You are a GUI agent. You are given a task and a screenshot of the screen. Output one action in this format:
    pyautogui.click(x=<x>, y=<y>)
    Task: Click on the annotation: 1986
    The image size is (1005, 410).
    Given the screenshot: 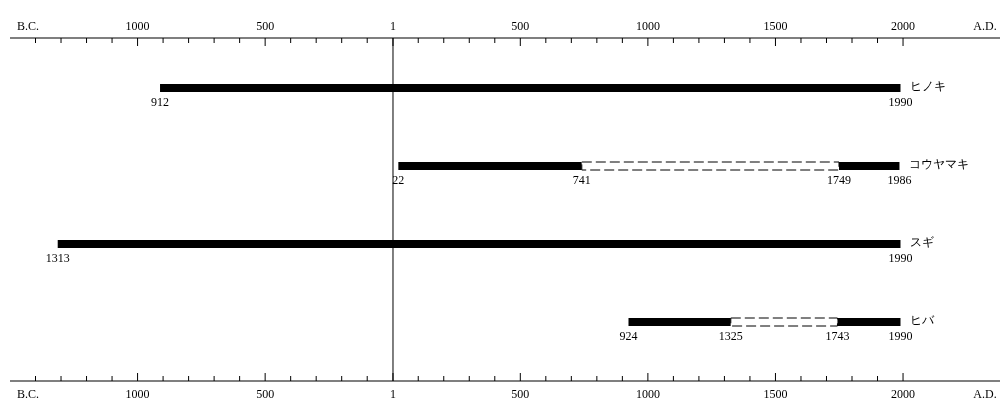 What is the action you would take?
    pyautogui.click(x=899, y=180)
    